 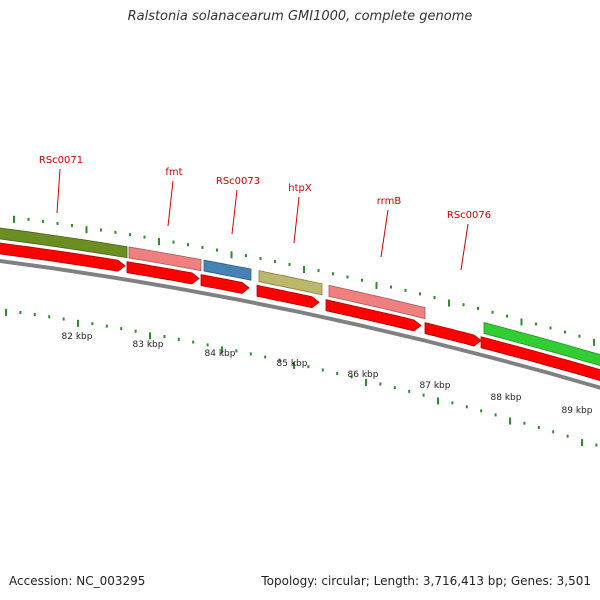 I want to click on scale-label: 88 kbp, so click(x=506, y=398).